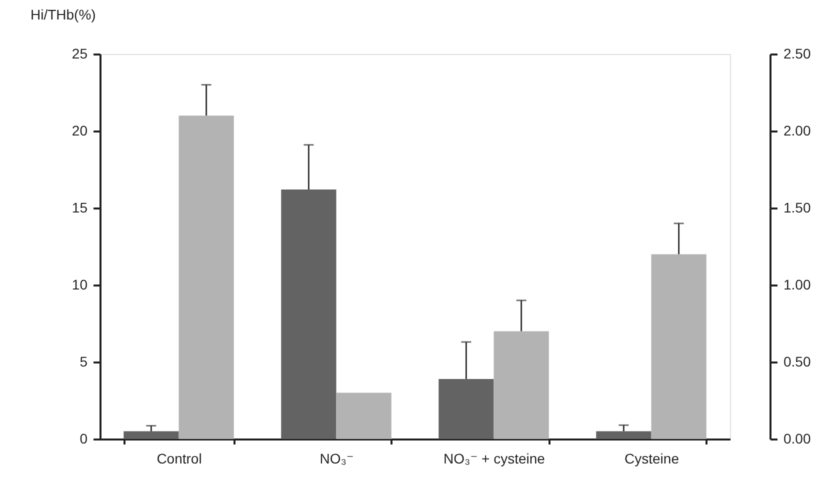 Image resolution: width=826 pixels, height=503 pixels. I want to click on x-tick-label: NO₃⁻, so click(337, 458).